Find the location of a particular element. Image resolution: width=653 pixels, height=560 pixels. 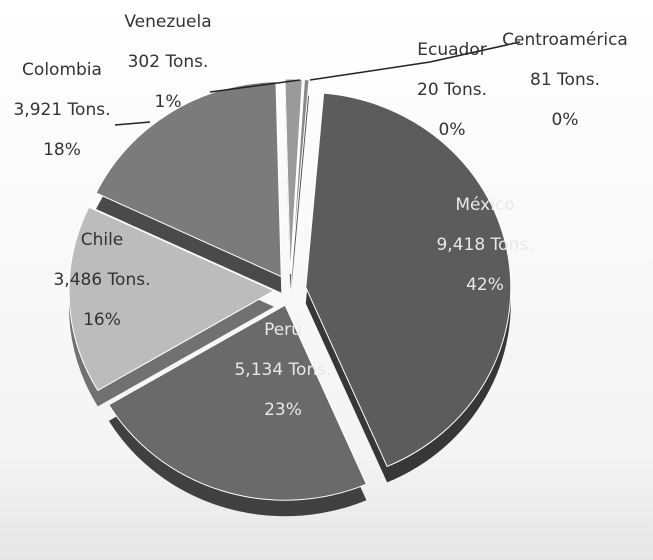

value-label: 81 Tons. is located at coordinates (565, 80).